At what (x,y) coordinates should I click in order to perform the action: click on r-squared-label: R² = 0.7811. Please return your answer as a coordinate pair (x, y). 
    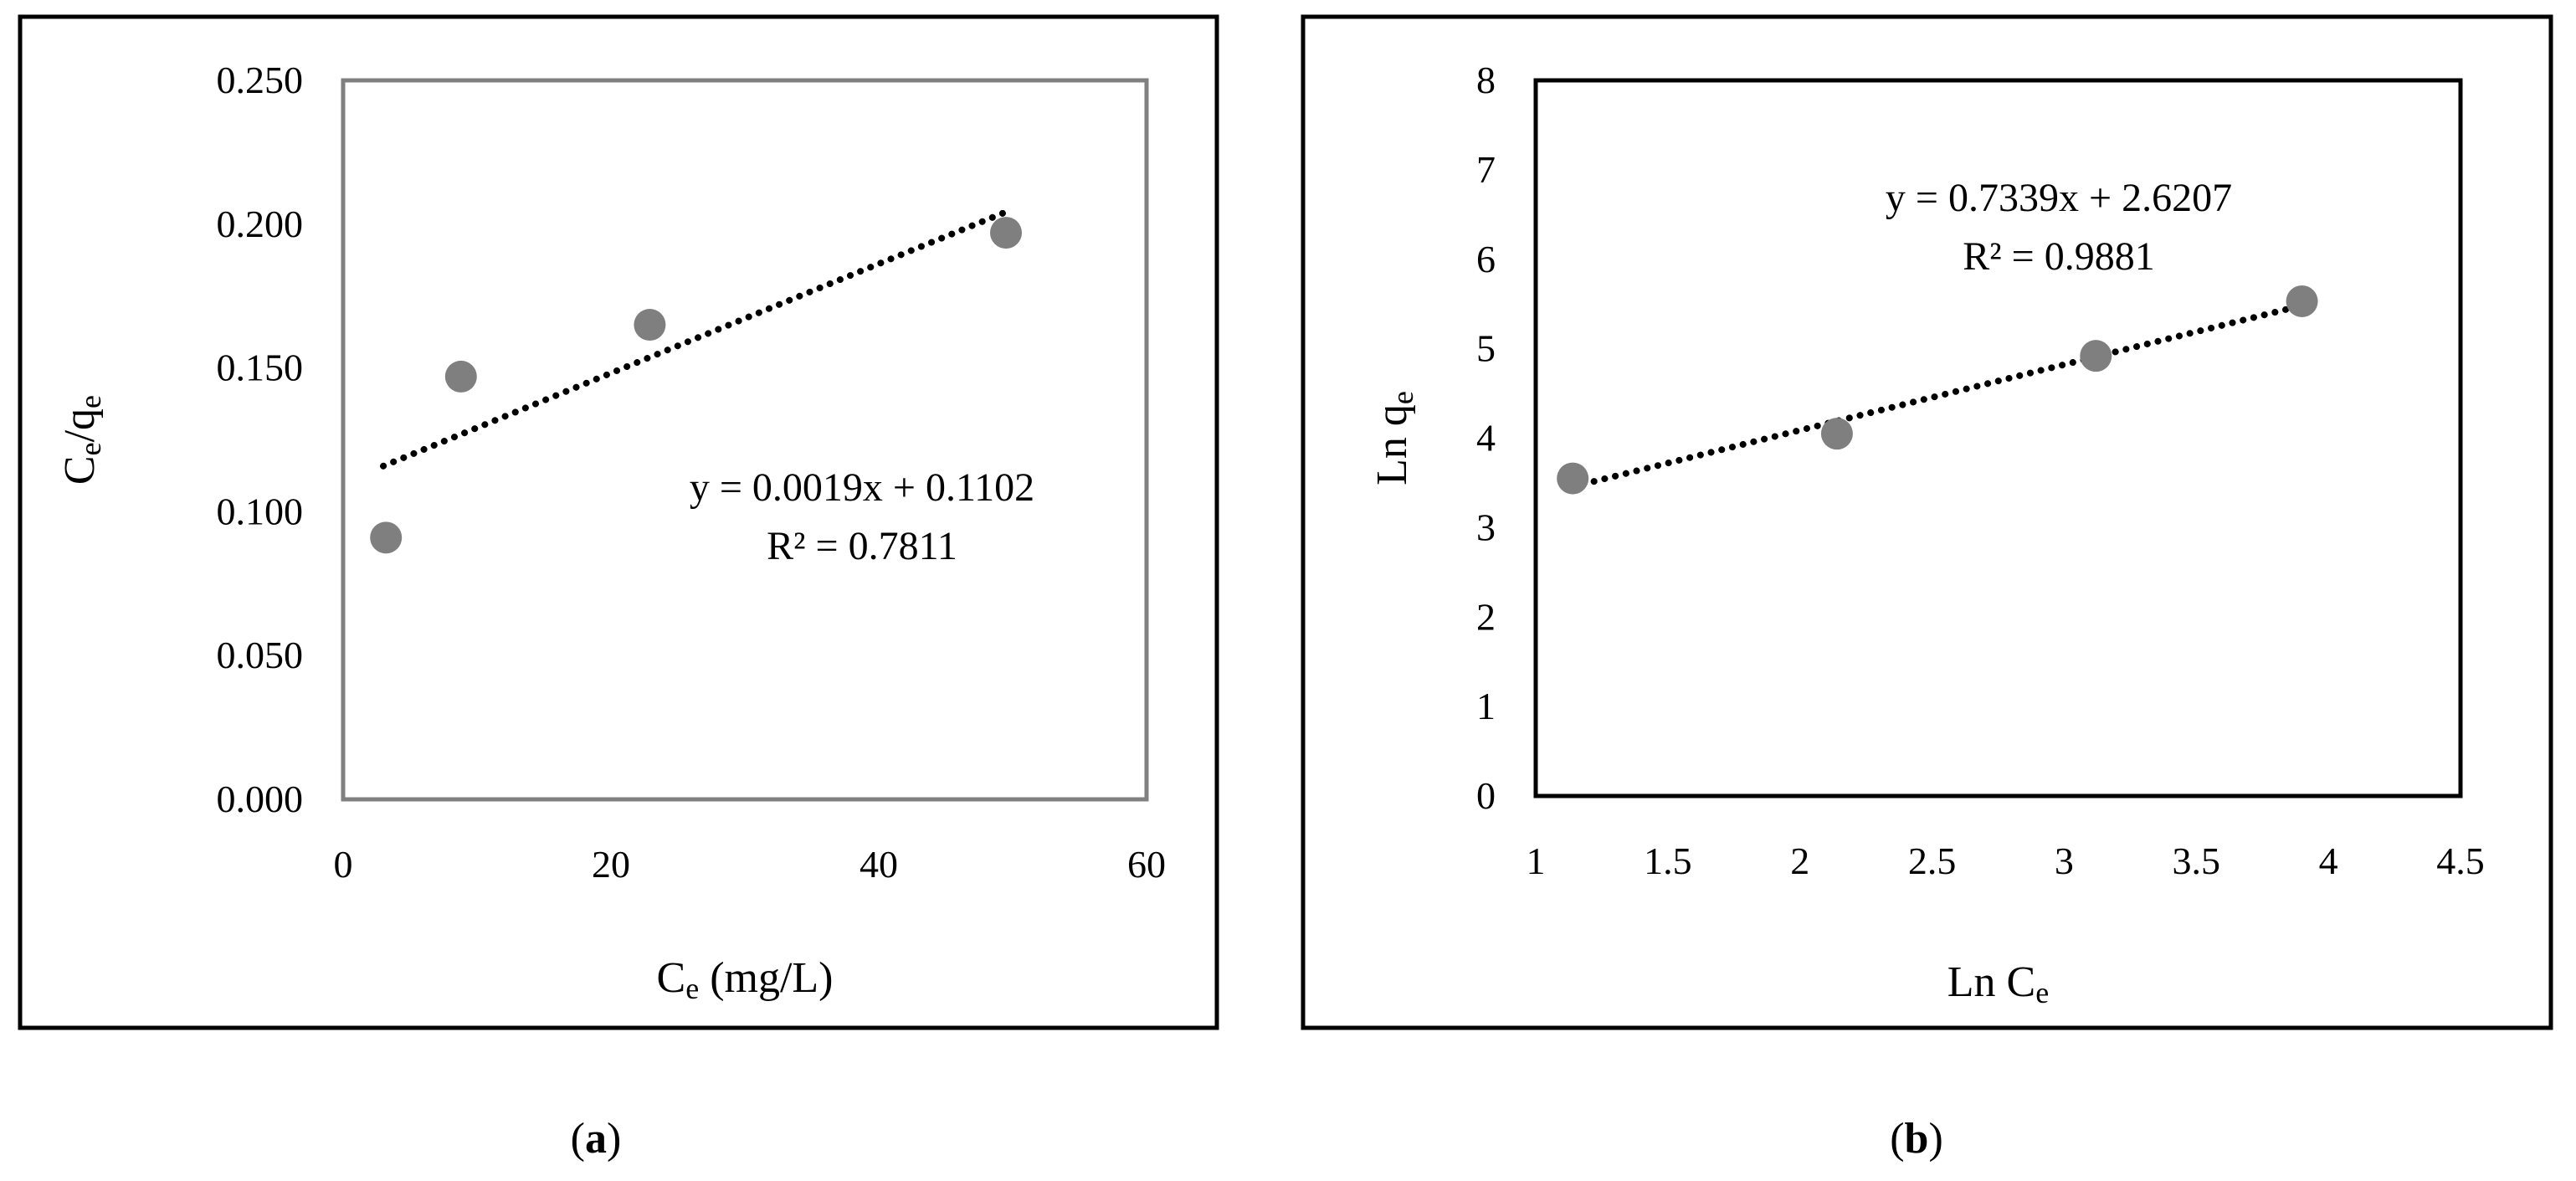
    Looking at the image, I should click on (862, 546).